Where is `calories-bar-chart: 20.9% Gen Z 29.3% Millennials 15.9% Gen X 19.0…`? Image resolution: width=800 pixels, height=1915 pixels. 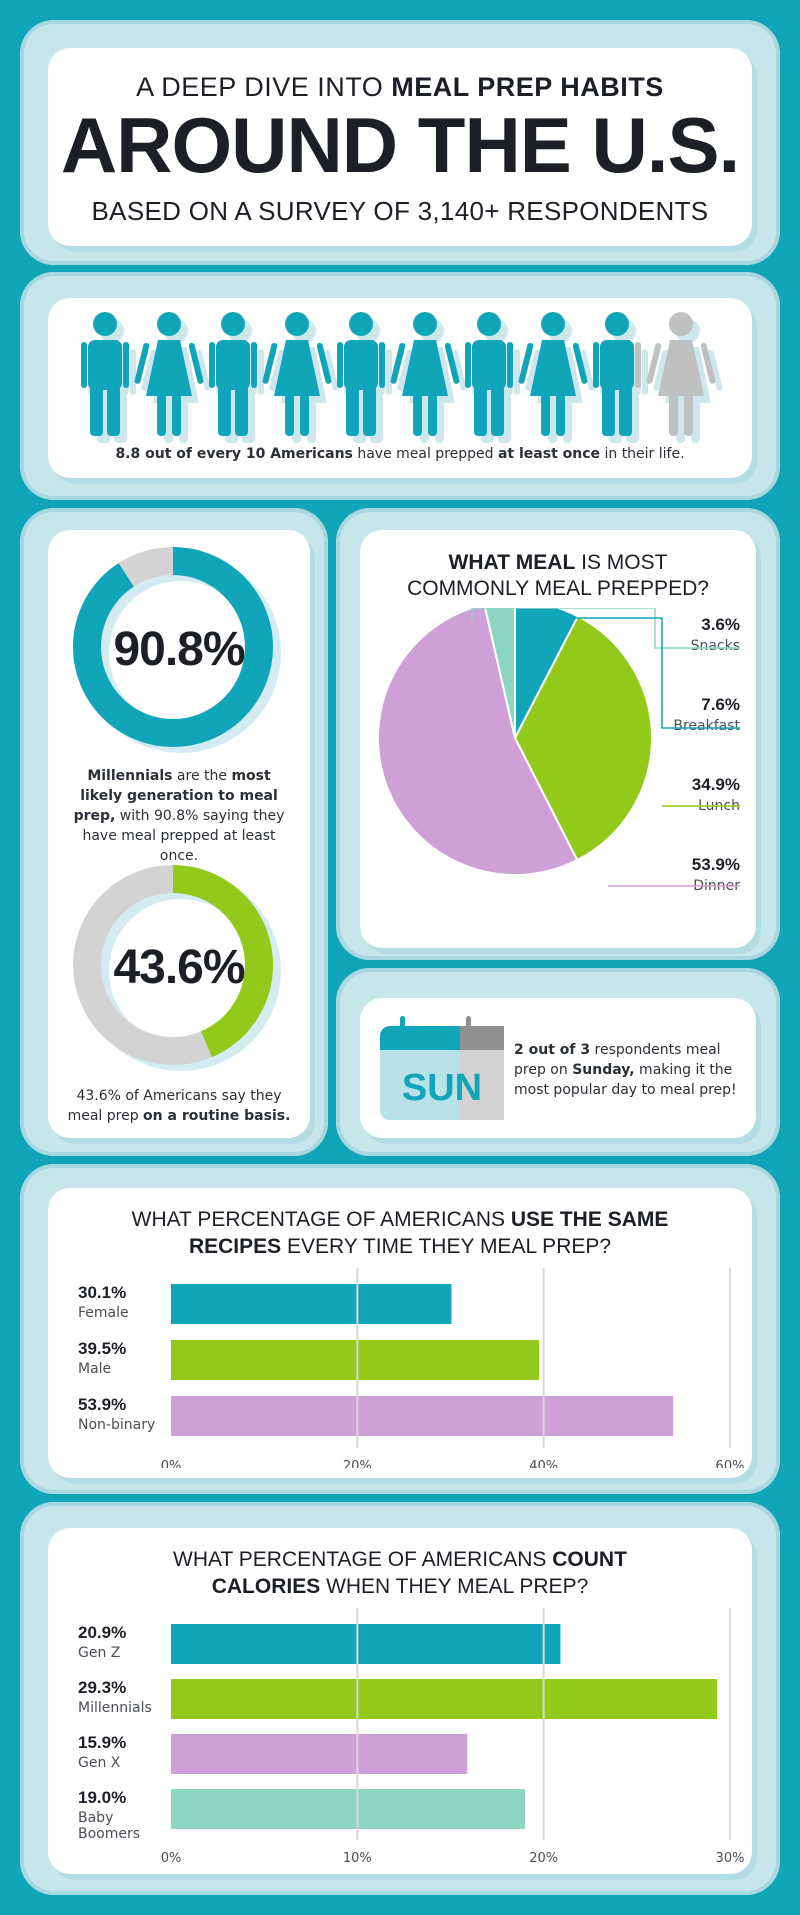 calories-bar-chart: 20.9% Gen Z 29.3% Millennials 15.9% Gen X 19.0… is located at coordinates (411, 1736).